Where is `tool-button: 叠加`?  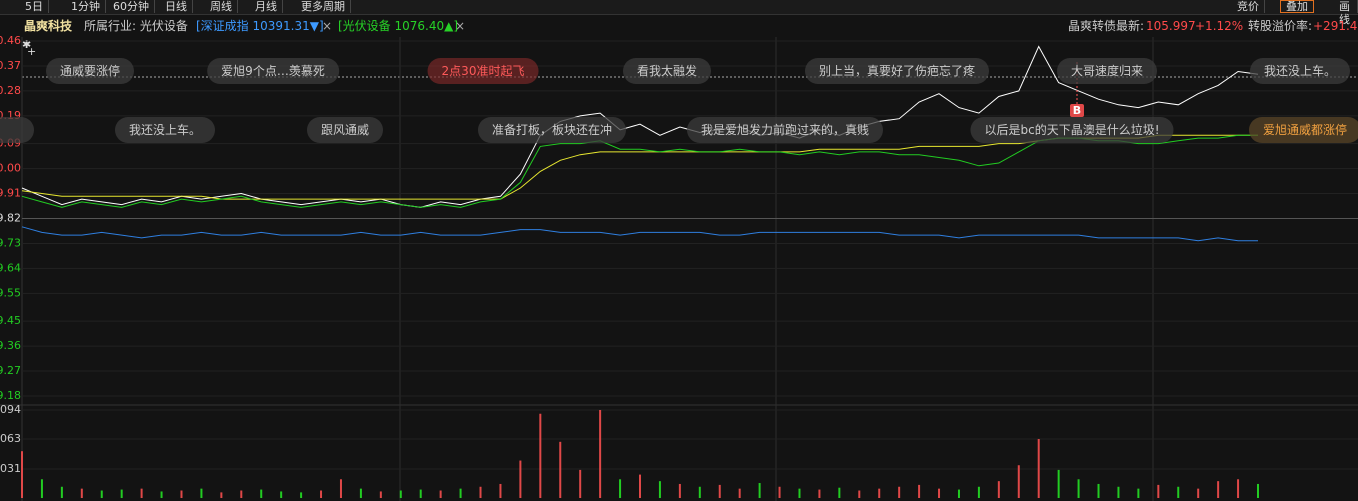
tool-button: 叠加 is located at coordinates (1297, 6).